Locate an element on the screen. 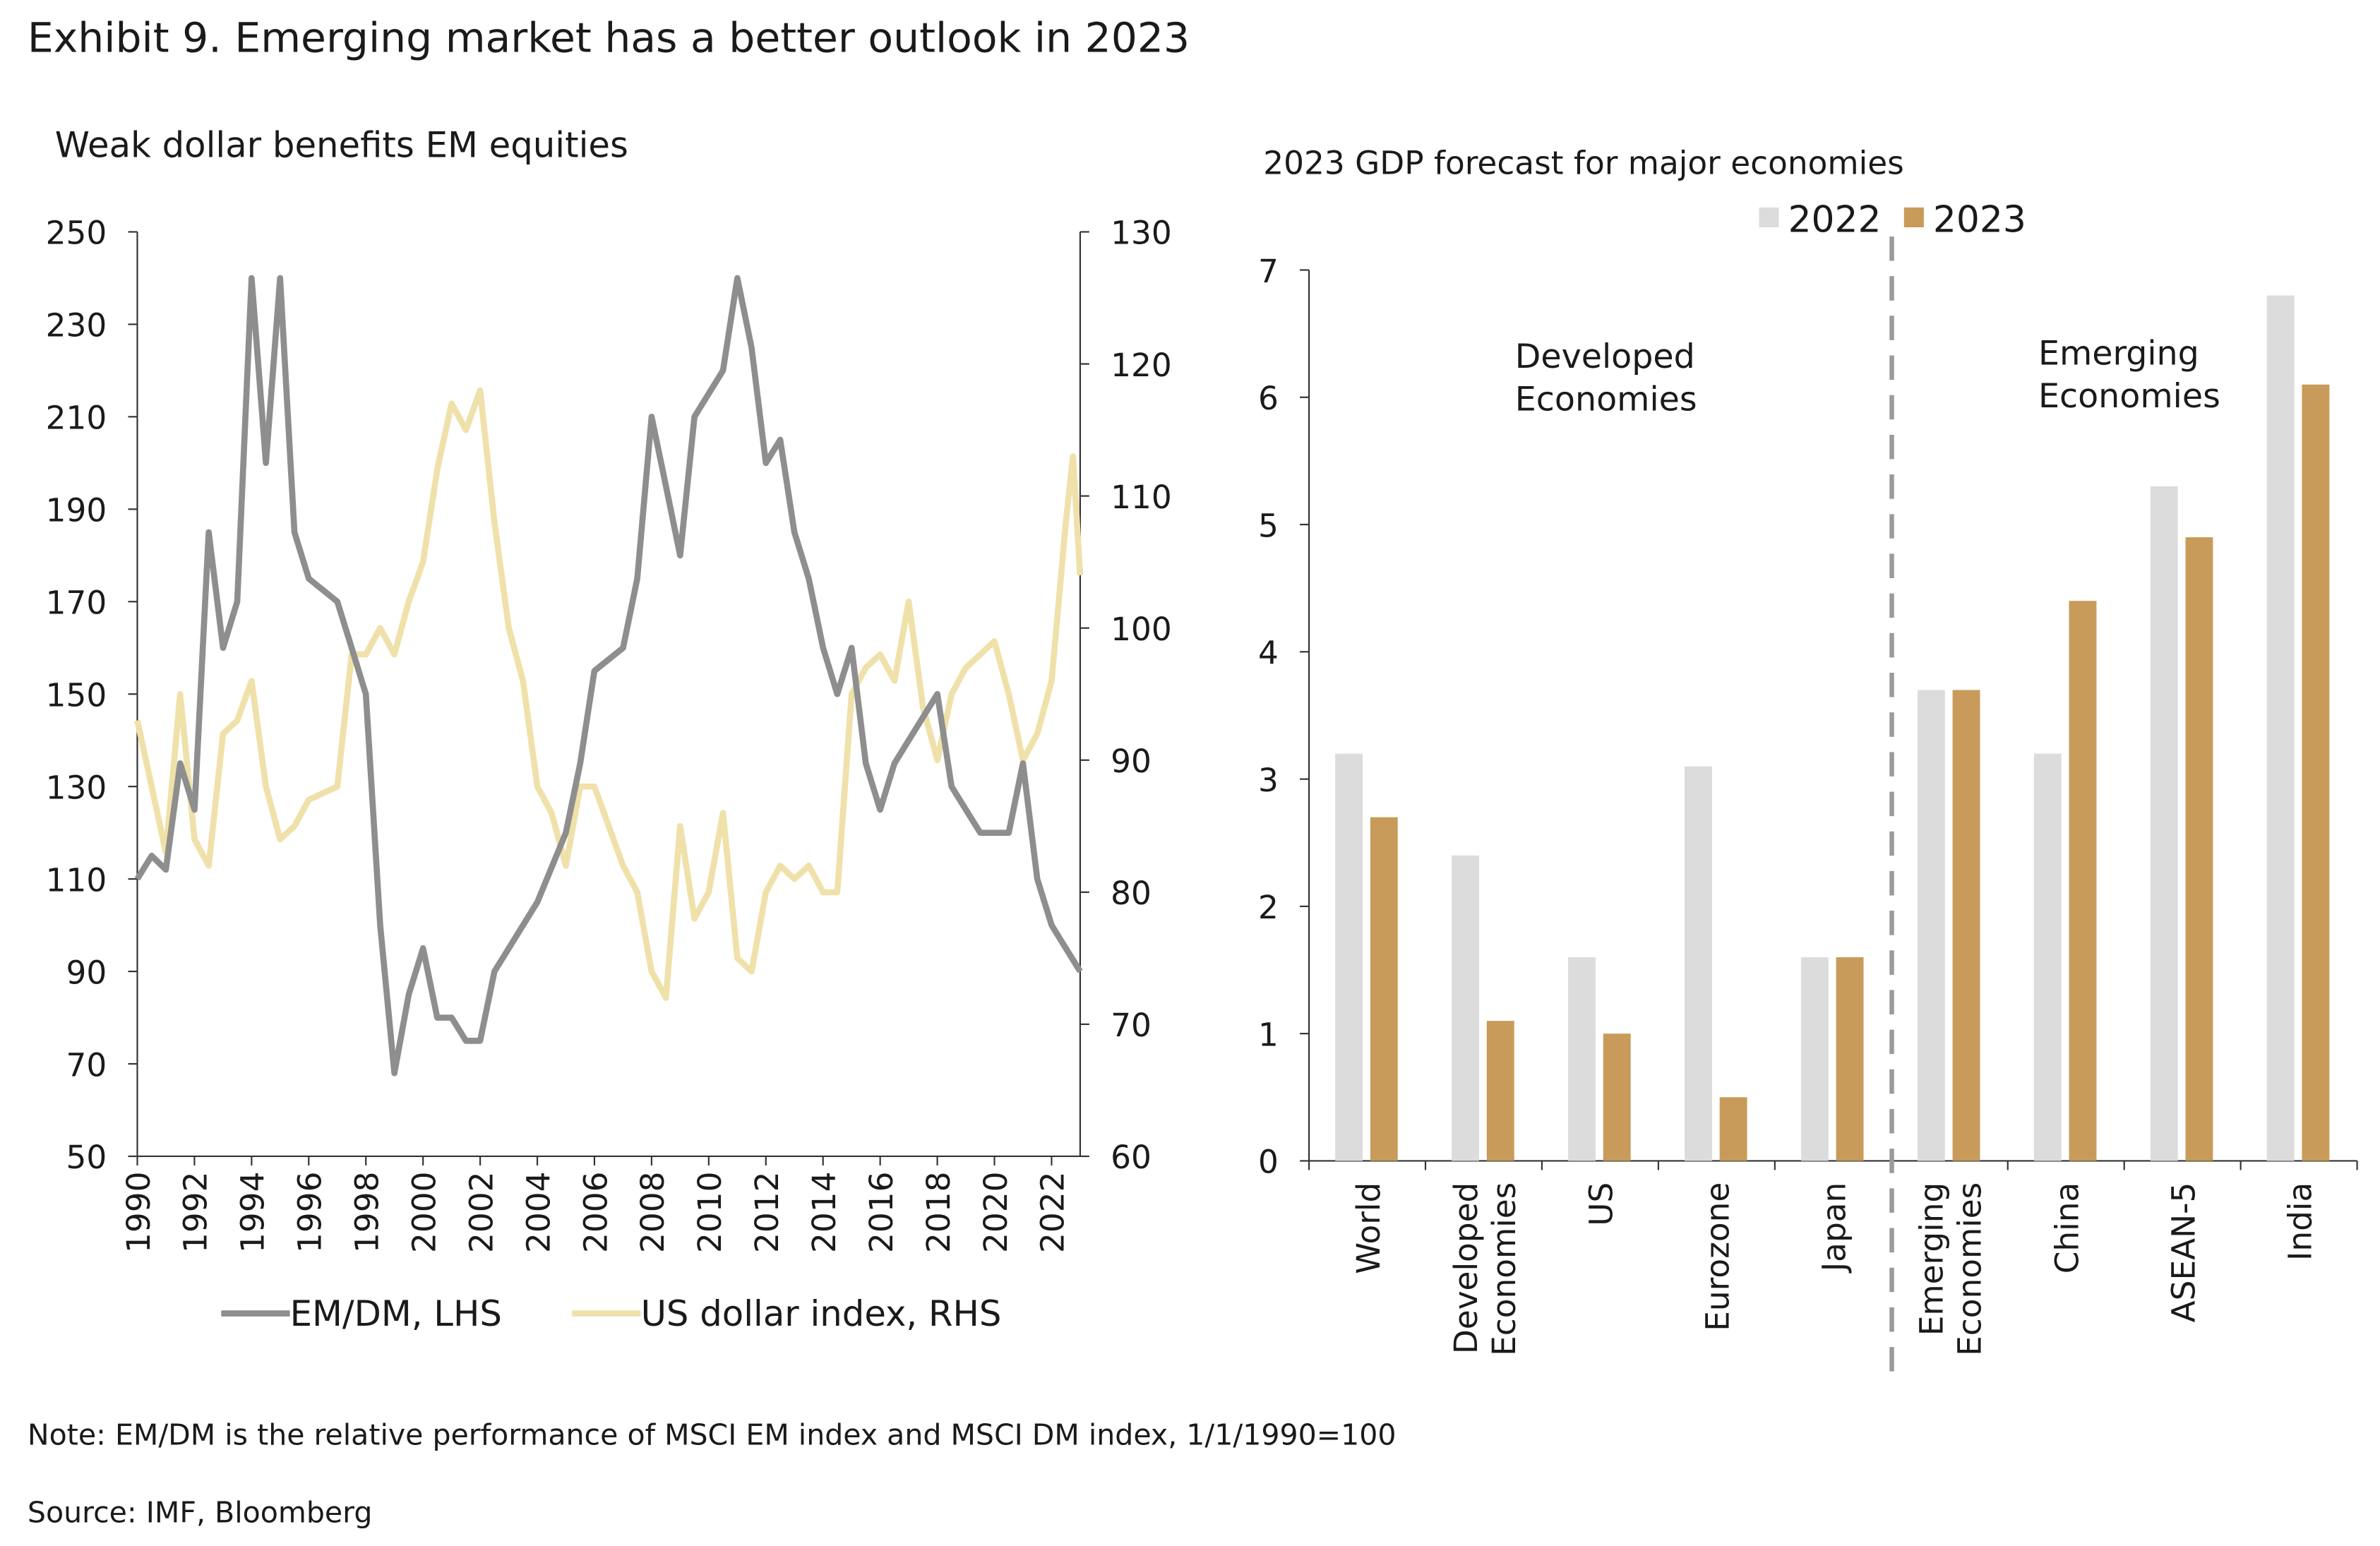  group-annotation: Emerging Economies is located at coordinates (2129, 375).